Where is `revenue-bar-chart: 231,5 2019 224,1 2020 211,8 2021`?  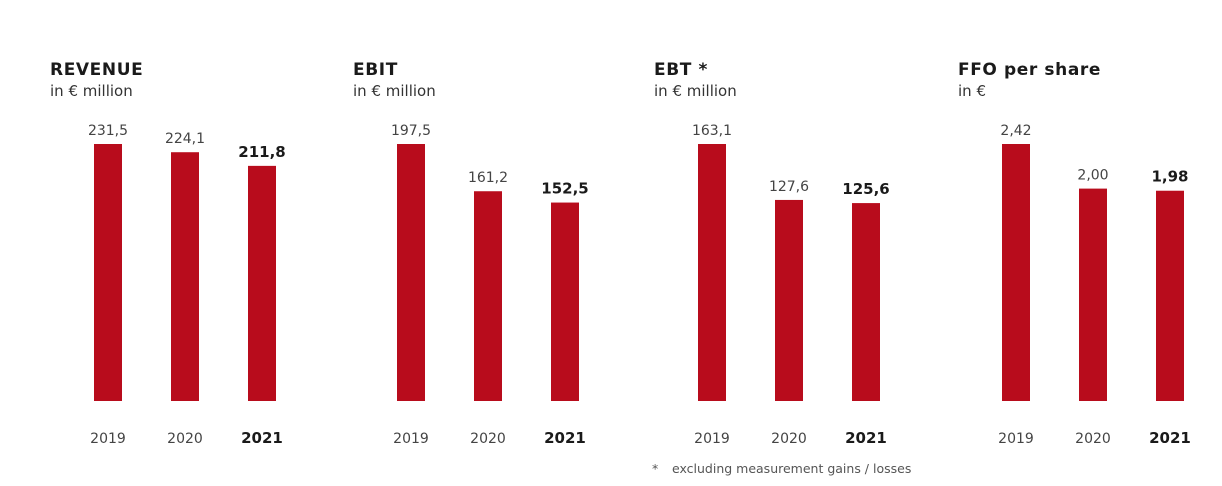 revenue-bar-chart: 231,5 2019 224,1 2020 211,8 2021 is located at coordinates (187, 285).